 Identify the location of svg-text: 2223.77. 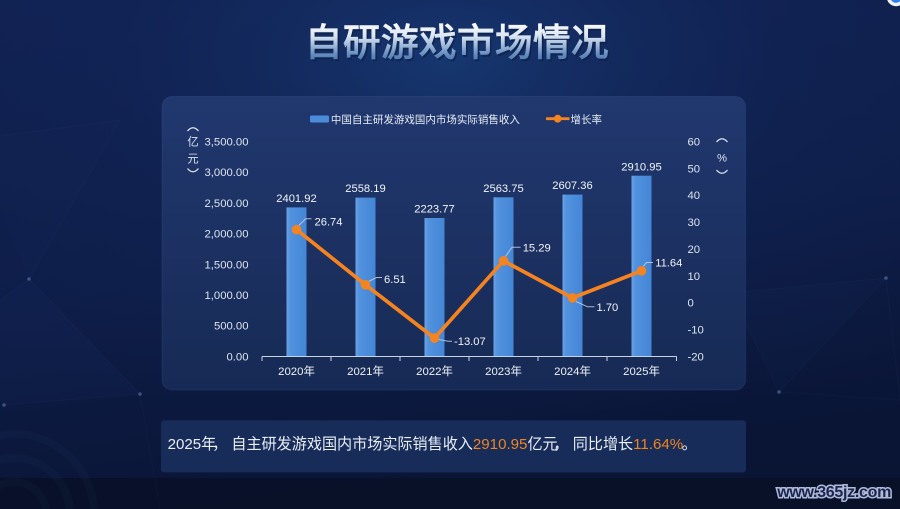
(434, 210).